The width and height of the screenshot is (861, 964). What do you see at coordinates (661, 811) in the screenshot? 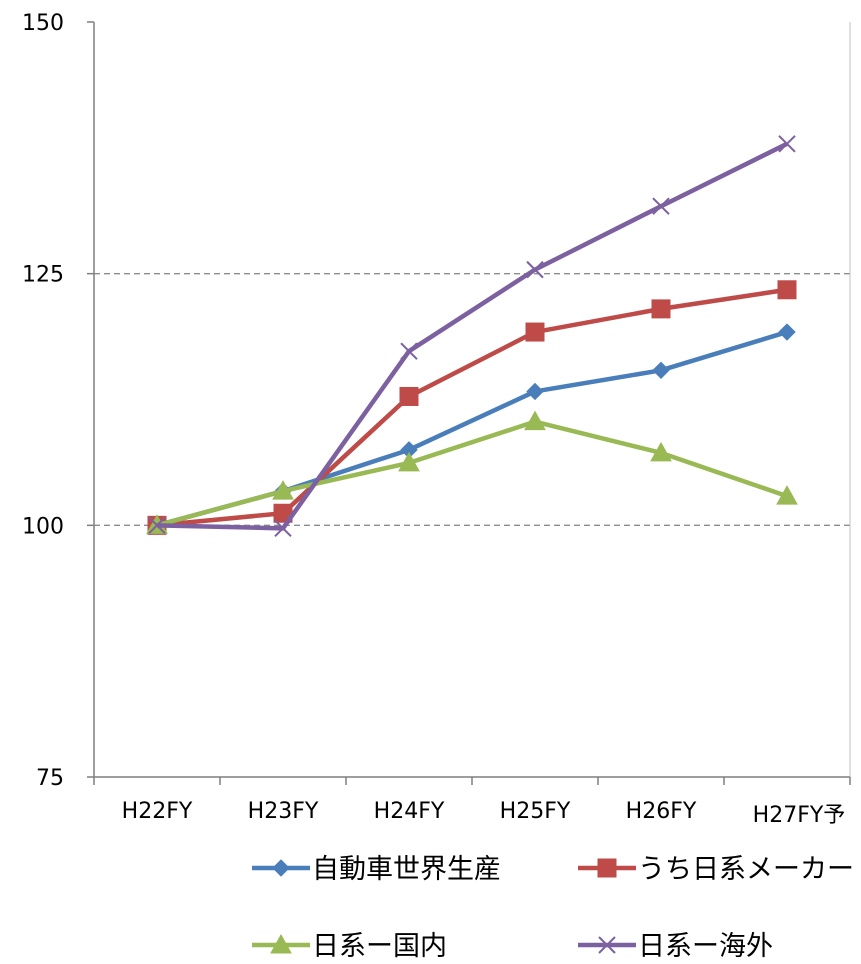
I see `x-tick-label: H26FY` at bounding box center [661, 811].